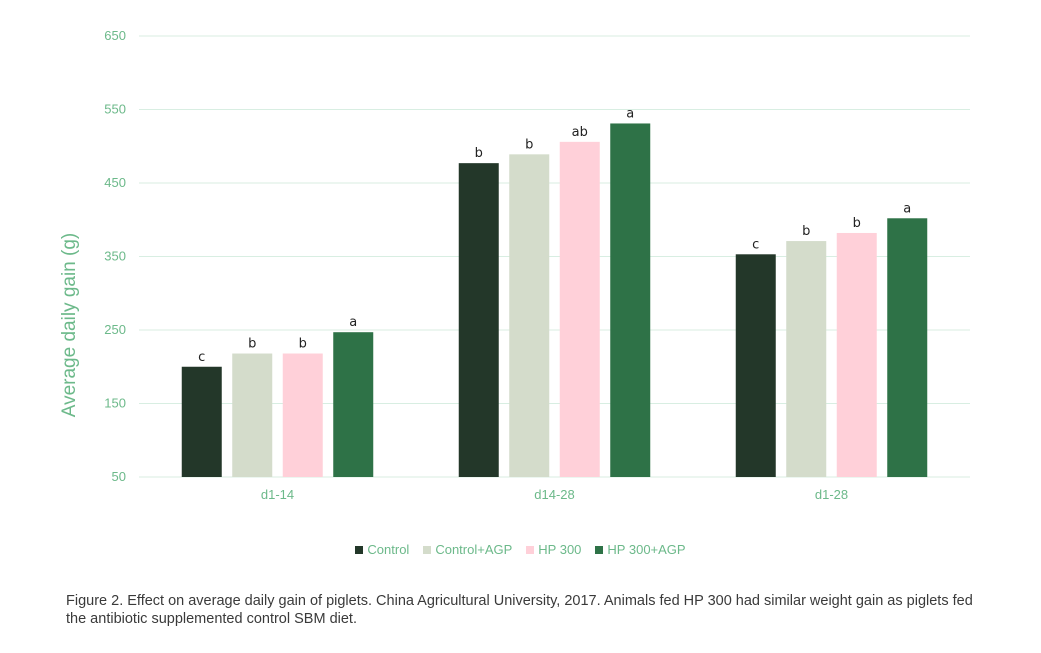 The width and height of the screenshot is (1041, 653). I want to click on y-tick-label: 550, so click(115, 109).